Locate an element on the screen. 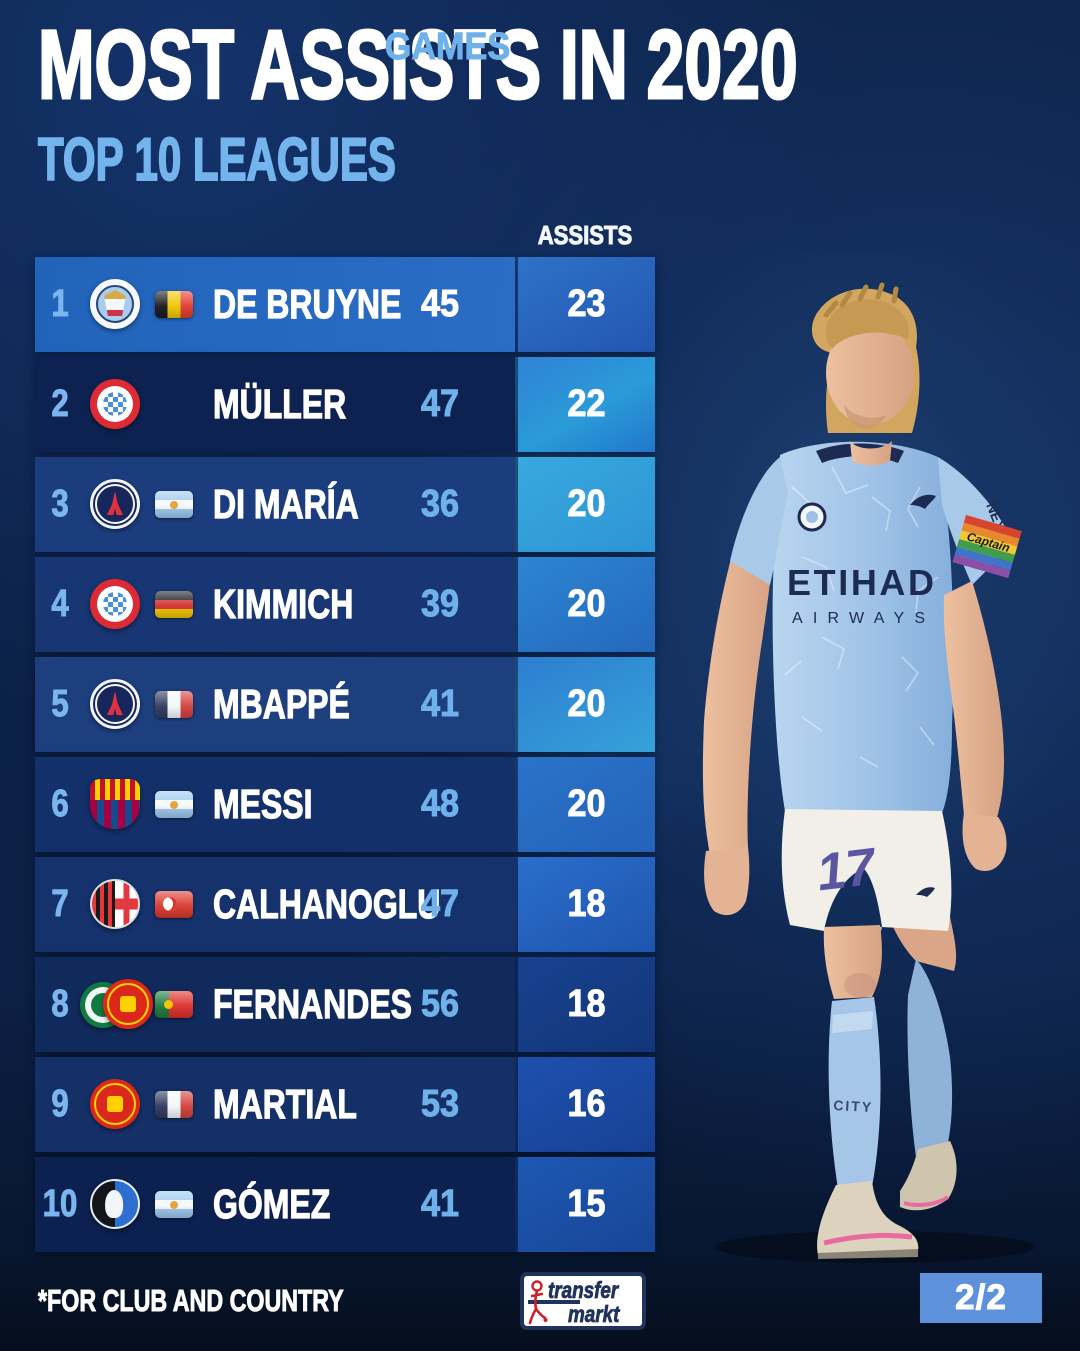 This screenshot has height=1351, width=1080. footnote: *FOR CLUB AND COUNTRY is located at coordinates (191, 1301).